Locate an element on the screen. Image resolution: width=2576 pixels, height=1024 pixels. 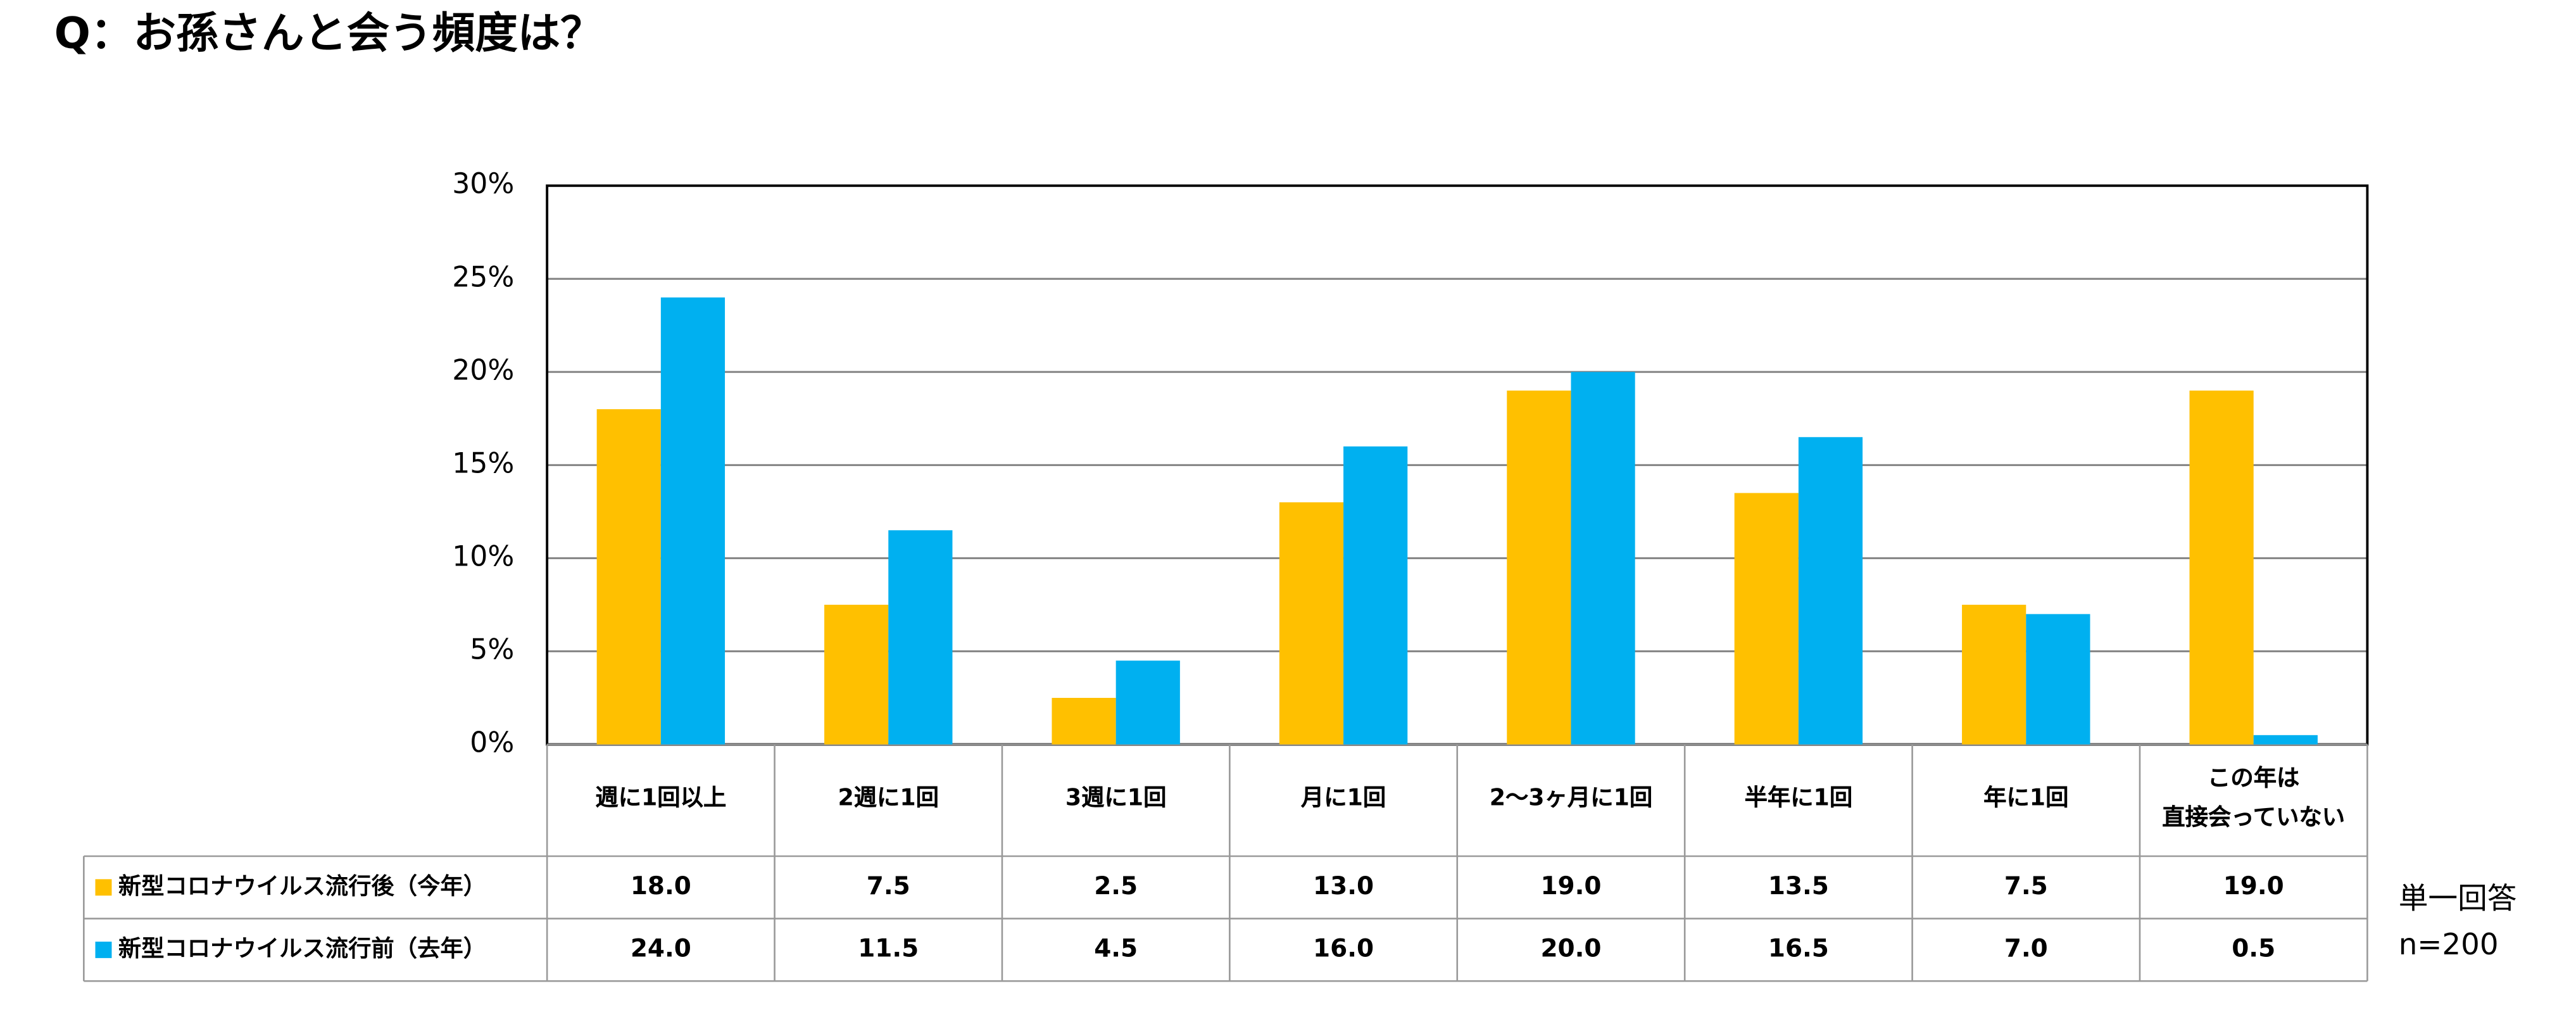
x-tick-label: 週に1回以上 is located at coordinates (661, 799).